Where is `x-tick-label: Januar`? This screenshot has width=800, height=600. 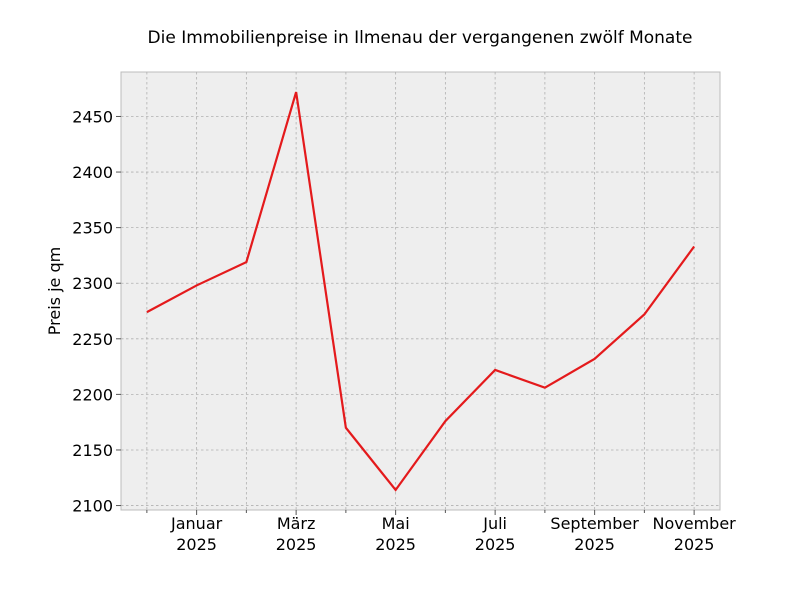 x-tick-label: Januar is located at coordinates (196, 523).